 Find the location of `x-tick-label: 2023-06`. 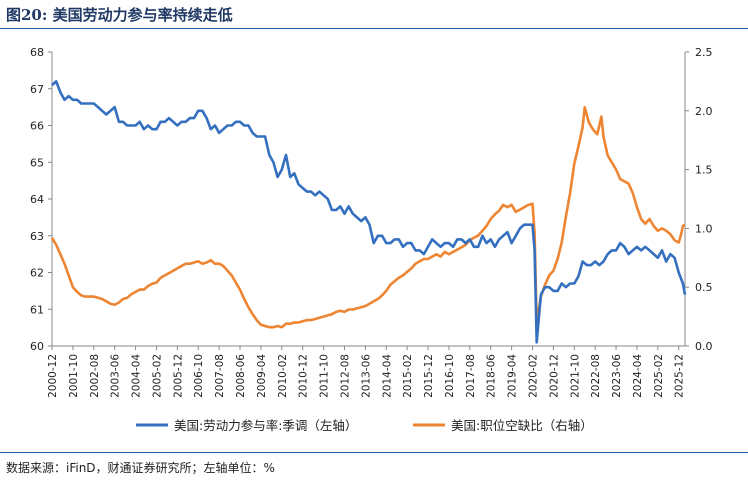

x-tick-label: 2023-06 is located at coordinates (617, 376).